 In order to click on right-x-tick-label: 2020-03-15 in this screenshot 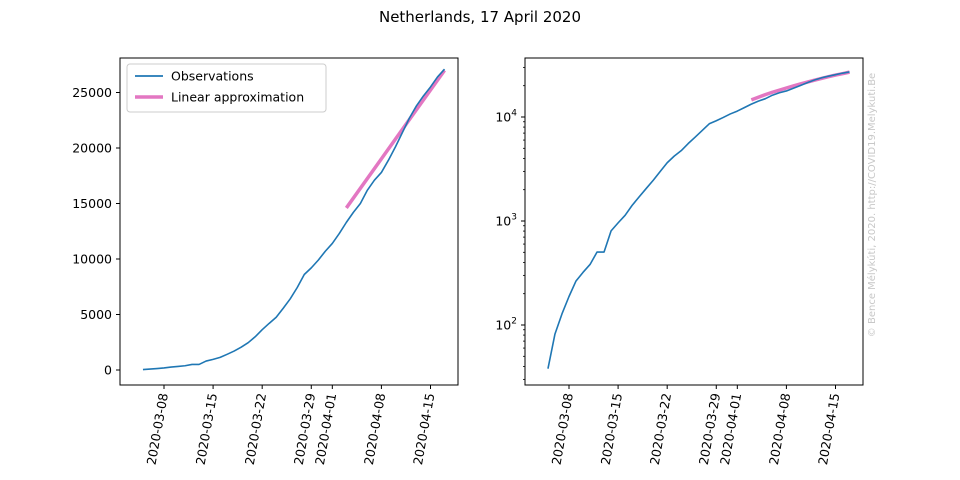, I will do `click(611, 429)`.